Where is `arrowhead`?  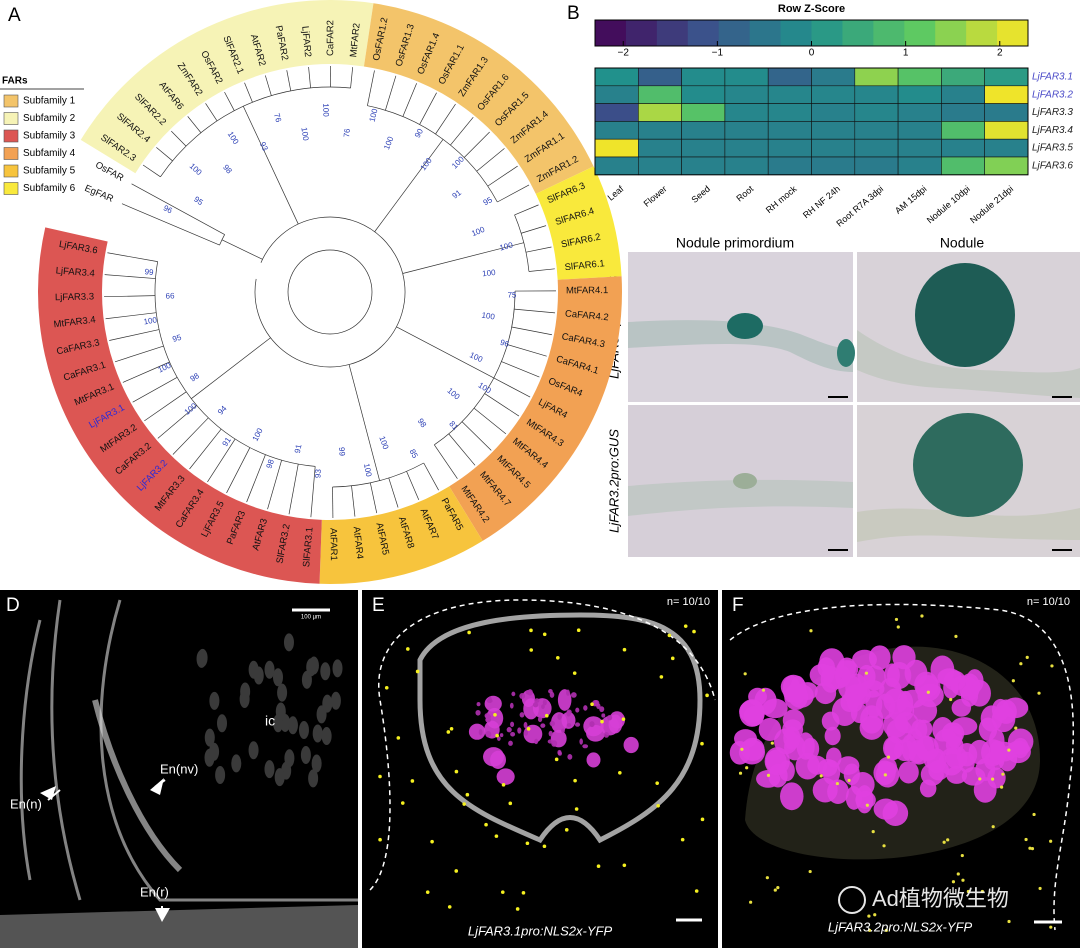 arrowhead is located at coordinates (105, 850).